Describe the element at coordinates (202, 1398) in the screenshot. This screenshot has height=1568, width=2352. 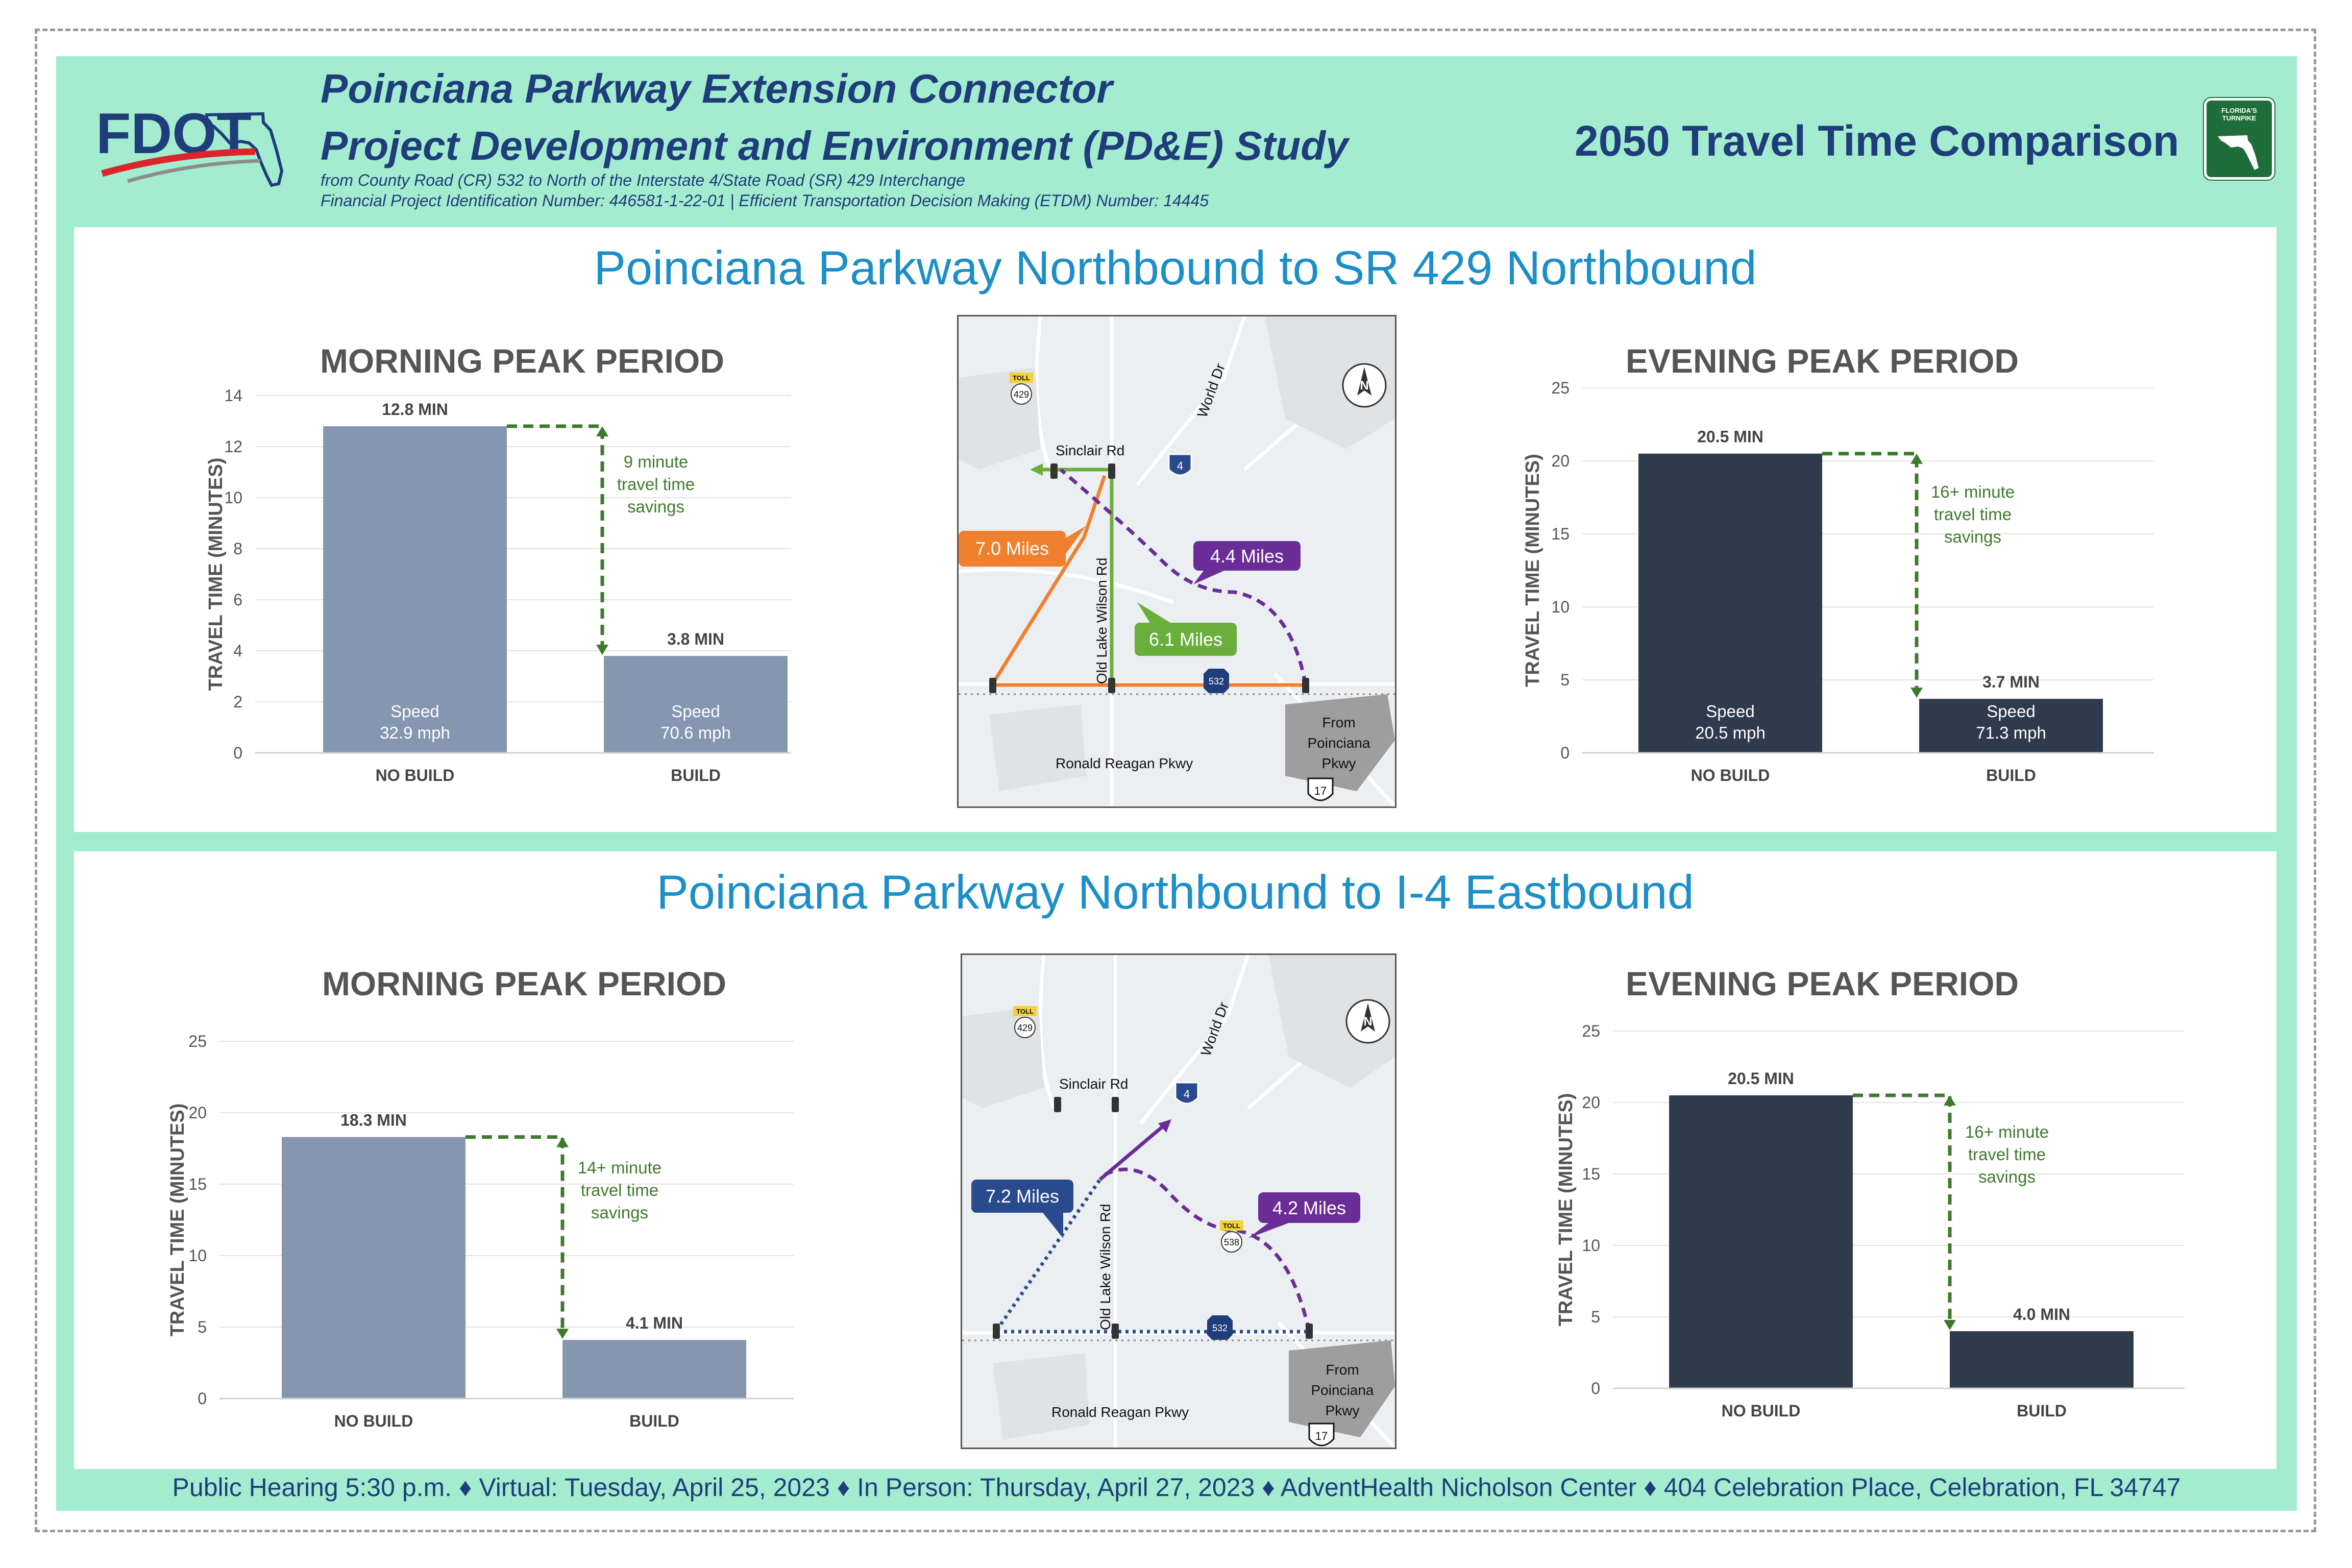
I see `y-tick-label: 0` at that location.